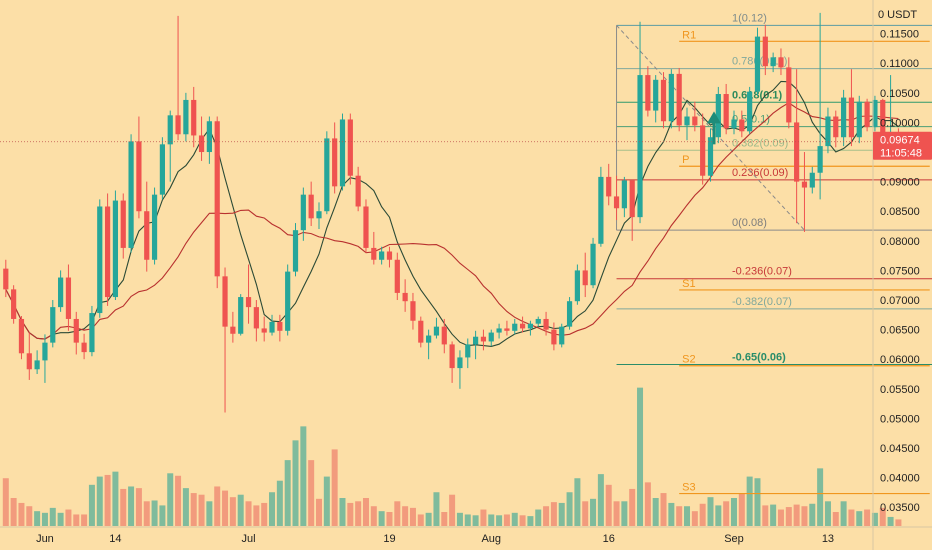 Image resolution: width=932 pixels, height=550 pixels. I want to click on y-tick-label: 0.03500, so click(900, 508).